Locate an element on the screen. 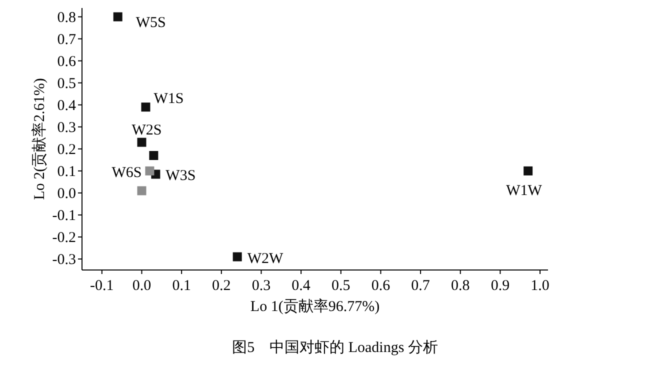 This screenshot has width=651, height=377. annotation: W2S is located at coordinates (147, 130).